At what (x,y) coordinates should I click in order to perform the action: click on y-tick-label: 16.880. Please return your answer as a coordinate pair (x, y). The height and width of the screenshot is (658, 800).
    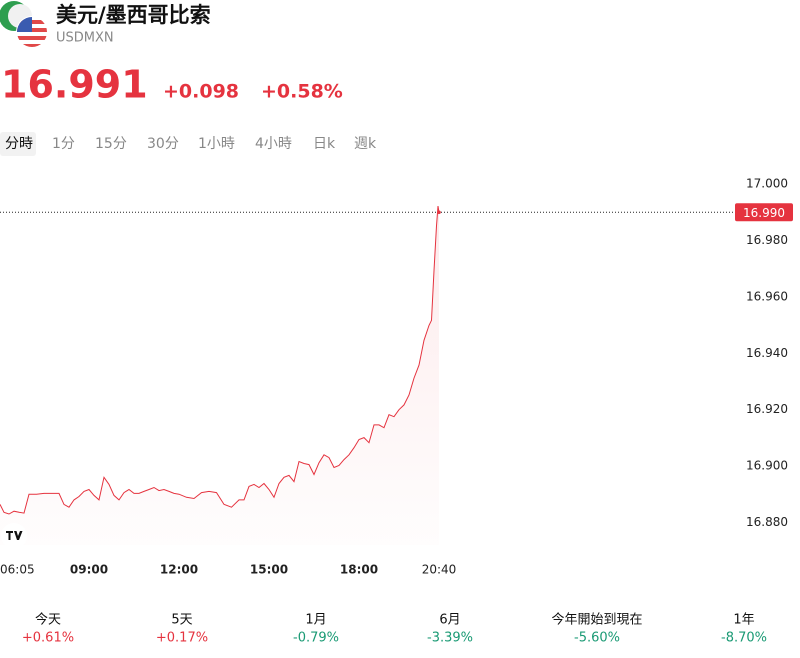
    Looking at the image, I should click on (767, 522).